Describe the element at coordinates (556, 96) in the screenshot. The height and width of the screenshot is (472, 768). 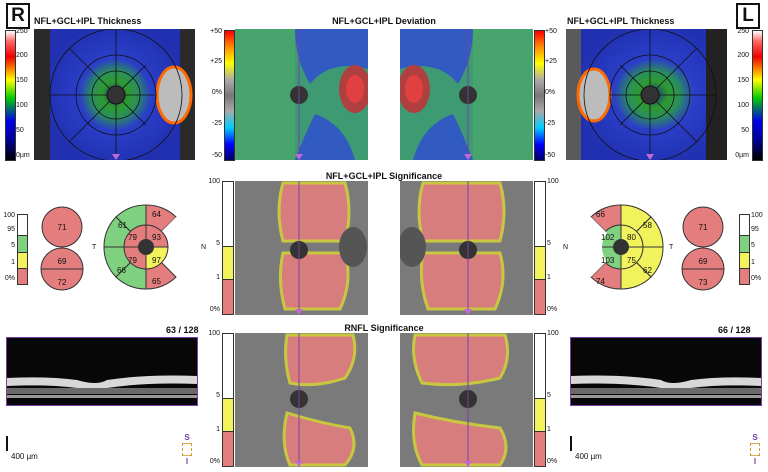
I see `deviation-scale-left: +50 +25 0% -25 -50` at that location.